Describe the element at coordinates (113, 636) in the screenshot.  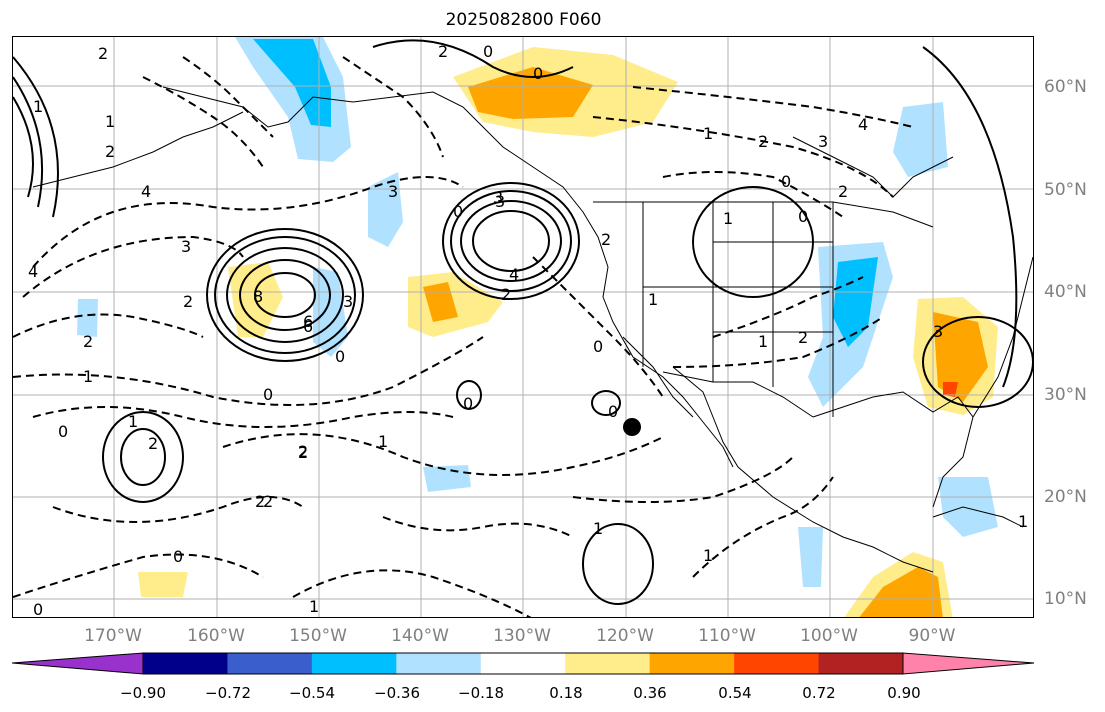
I see `lon-label: 170°W` at that location.